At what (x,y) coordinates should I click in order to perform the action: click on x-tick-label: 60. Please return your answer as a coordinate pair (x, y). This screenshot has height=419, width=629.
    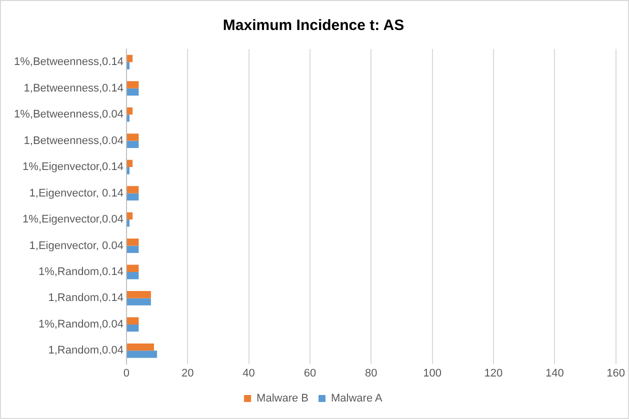
    Looking at the image, I should click on (310, 373).